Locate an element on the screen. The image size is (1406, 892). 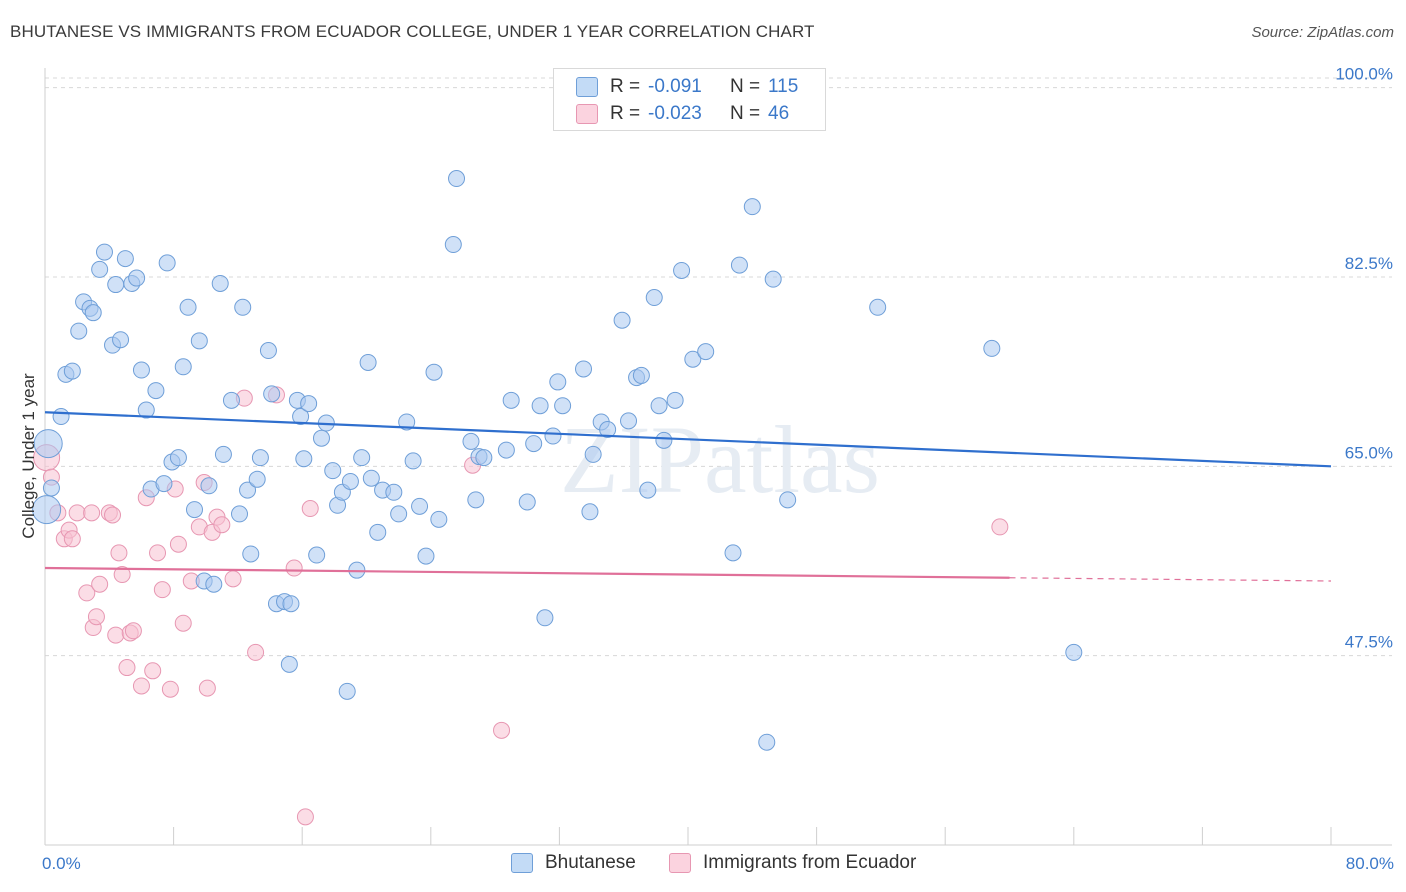
x-tick-label: 80.0% is located at coordinates (1370, 863).